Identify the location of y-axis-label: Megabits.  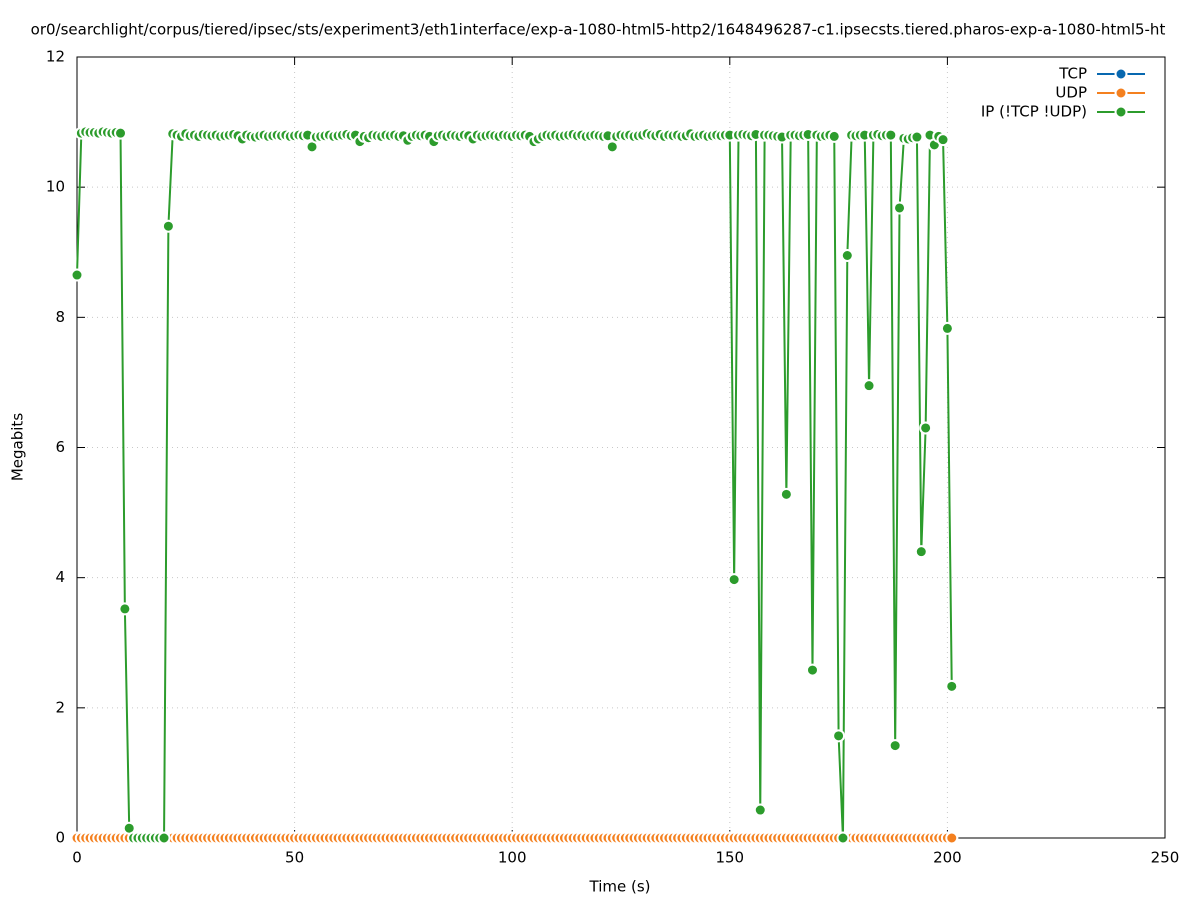
(18, 447).